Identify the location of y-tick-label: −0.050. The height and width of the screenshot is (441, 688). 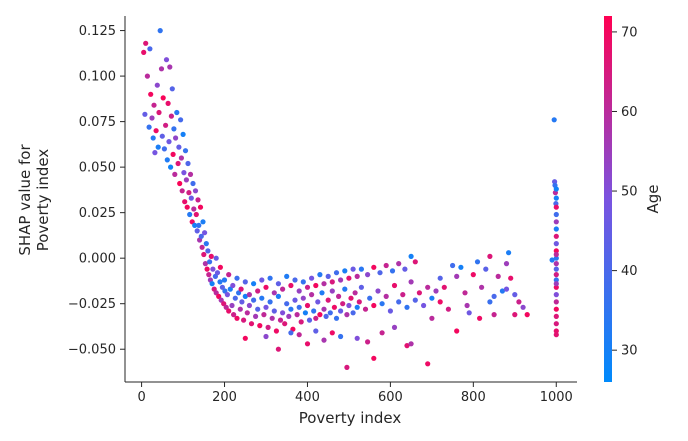
(92, 350).